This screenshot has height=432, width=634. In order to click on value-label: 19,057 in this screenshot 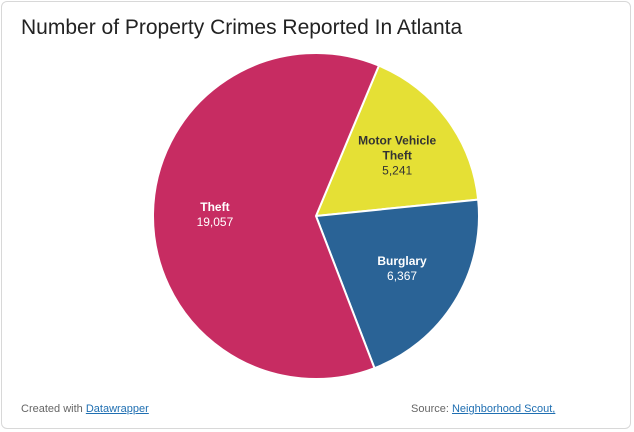, I will do `click(215, 221)`.